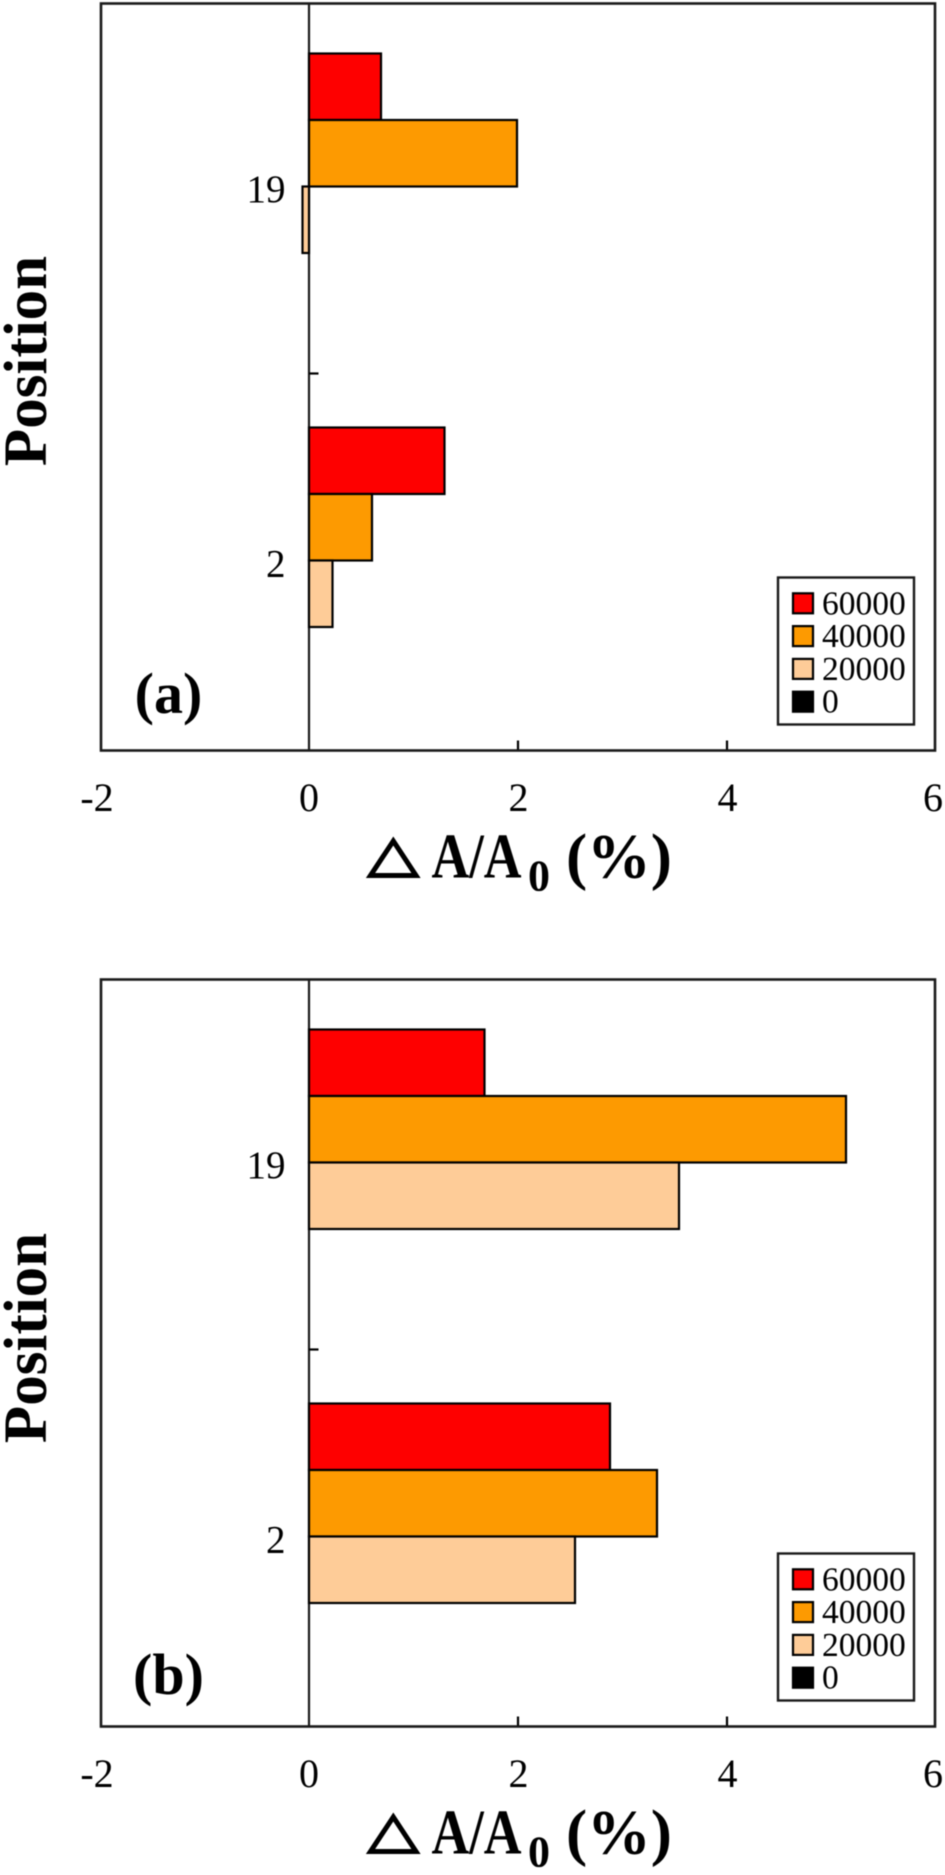 The image size is (945, 1875). What do you see at coordinates (169, 693) in the screenshot?
I see `svg-text: (a)` at bounding box center [169, 693].